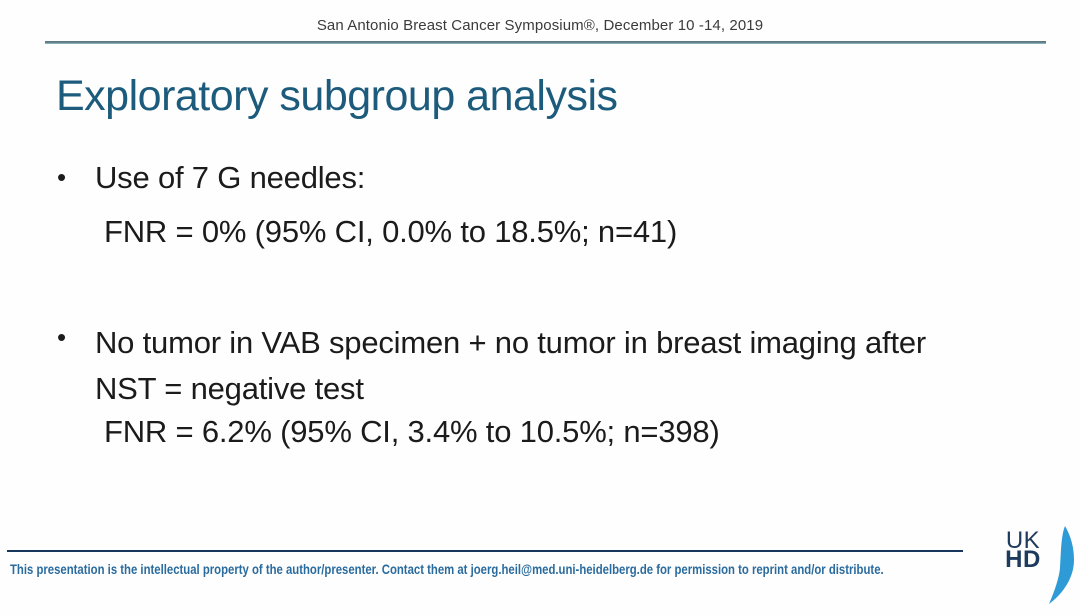  Describe the element at coordinates (337, 96) in the screenshot. I see `page-title: Exploratory subgroup analysis` at that location.